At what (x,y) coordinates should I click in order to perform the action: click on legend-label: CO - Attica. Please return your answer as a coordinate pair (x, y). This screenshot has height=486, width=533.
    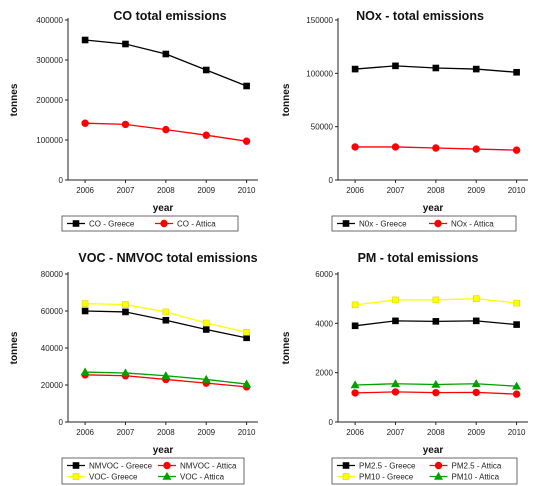
    Looking at the image, I should click on (196, 224).